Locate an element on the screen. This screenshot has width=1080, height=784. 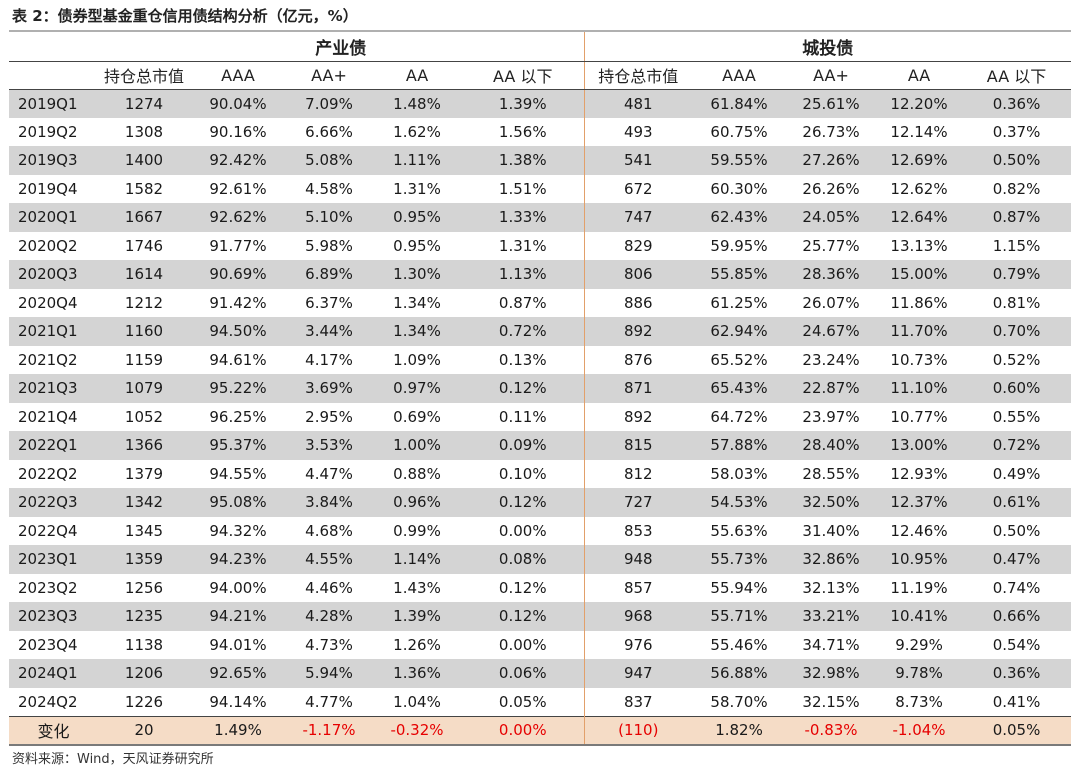
table-cell: 0.95% is located at coordinates (417, 217).